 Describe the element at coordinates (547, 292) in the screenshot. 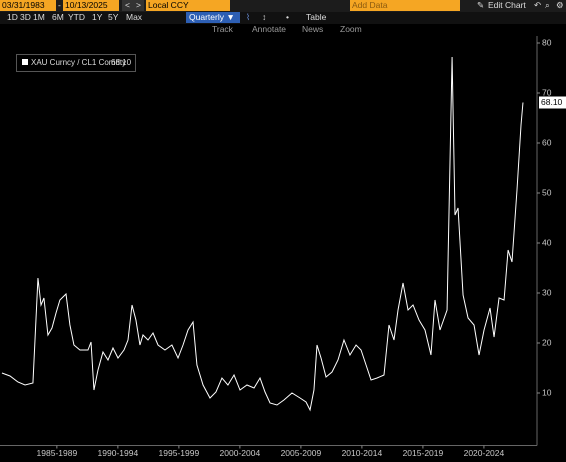

I see `y-tick-label: 30` at that location.